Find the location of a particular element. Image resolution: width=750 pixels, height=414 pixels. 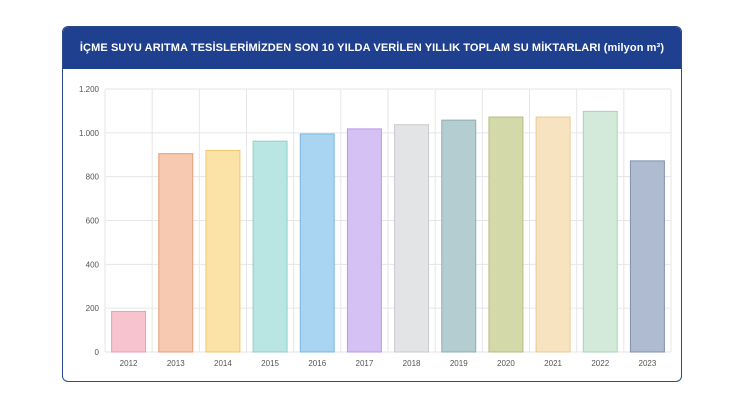

bar-2013 is located at coordinates (176, 253).